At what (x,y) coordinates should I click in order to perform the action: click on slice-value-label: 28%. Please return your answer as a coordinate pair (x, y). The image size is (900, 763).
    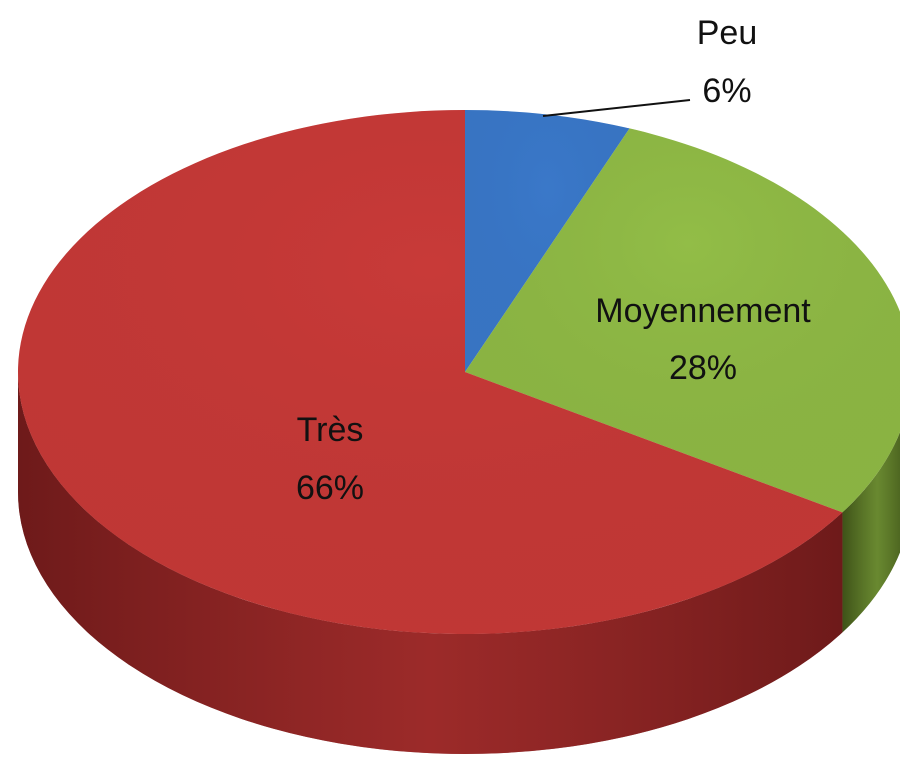
    Looking at the image, I should click on (703, 368).